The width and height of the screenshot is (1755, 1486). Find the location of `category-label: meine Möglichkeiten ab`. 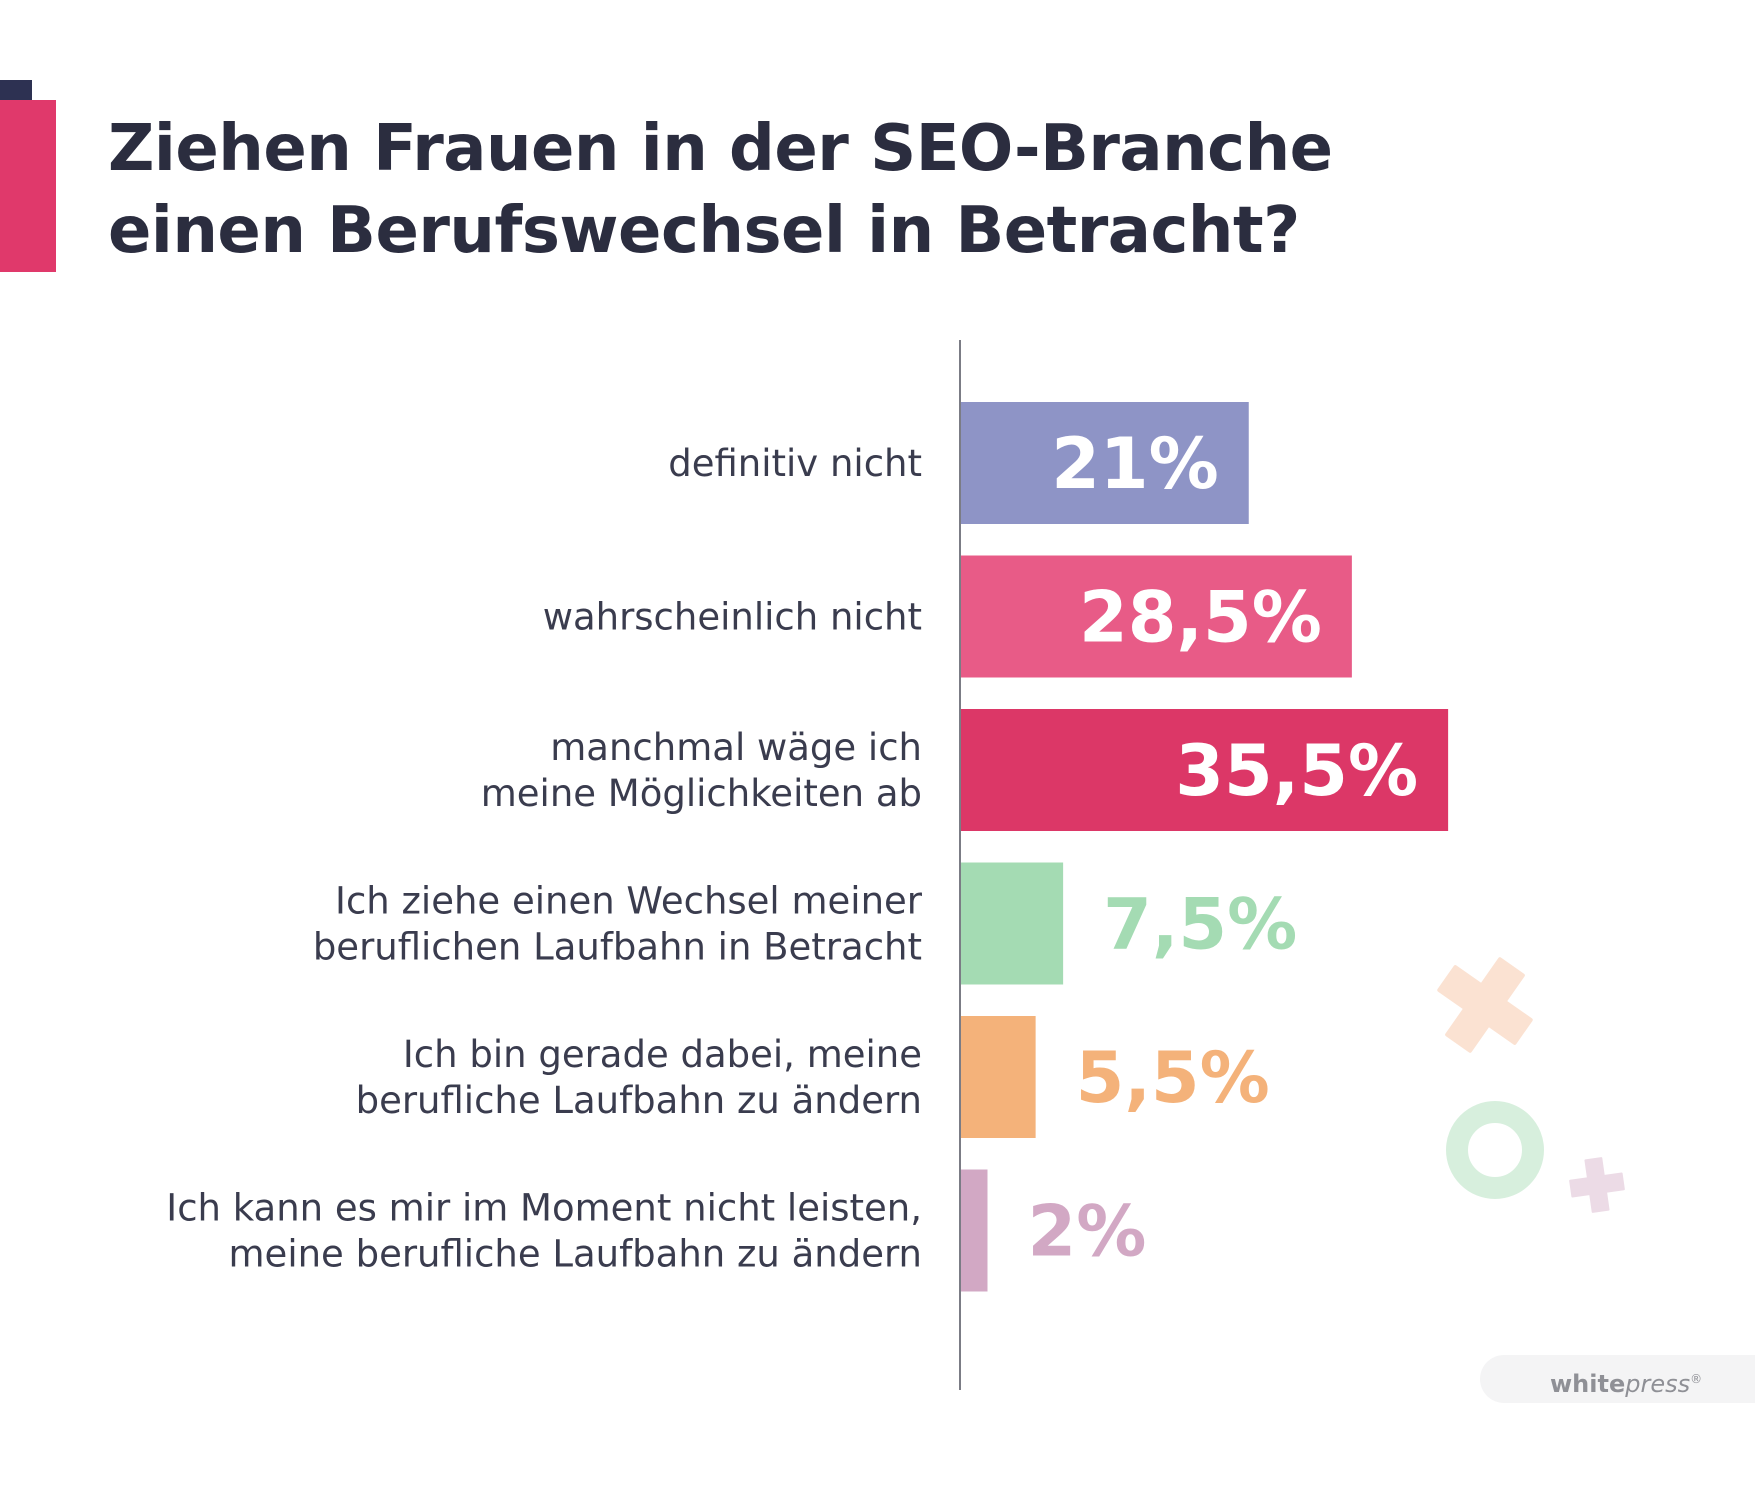

category-label: meine Möglichkeiten ab is located at coordinates (701, 793).